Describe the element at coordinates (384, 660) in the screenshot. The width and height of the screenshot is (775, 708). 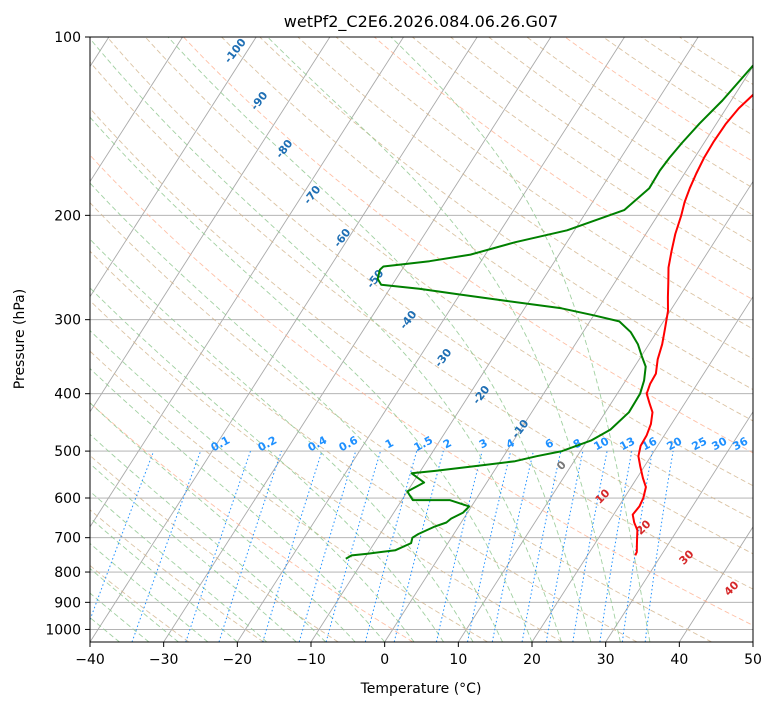
I see `x-tick-label: 0` at that location.